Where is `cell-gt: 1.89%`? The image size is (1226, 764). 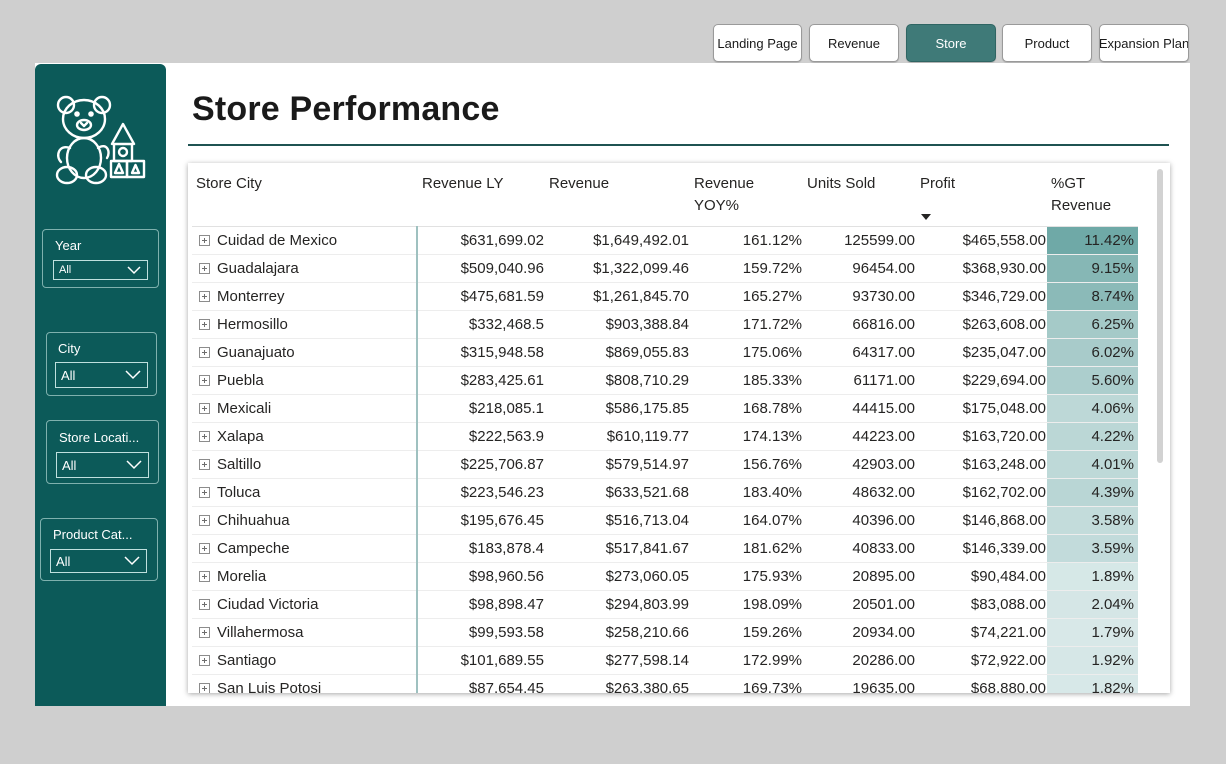 cell-gt: 1.89% is located at coordinates (1092, 576).